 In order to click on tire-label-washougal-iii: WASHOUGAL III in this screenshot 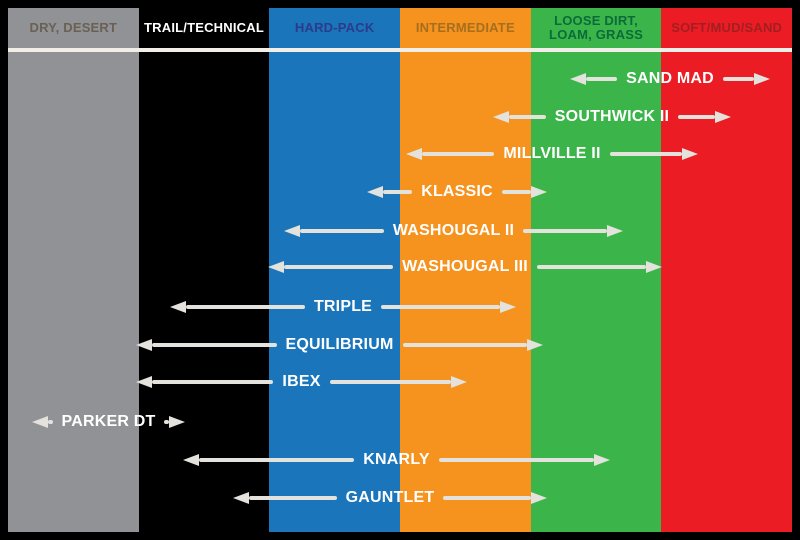, I will do `click(465, 266)`.